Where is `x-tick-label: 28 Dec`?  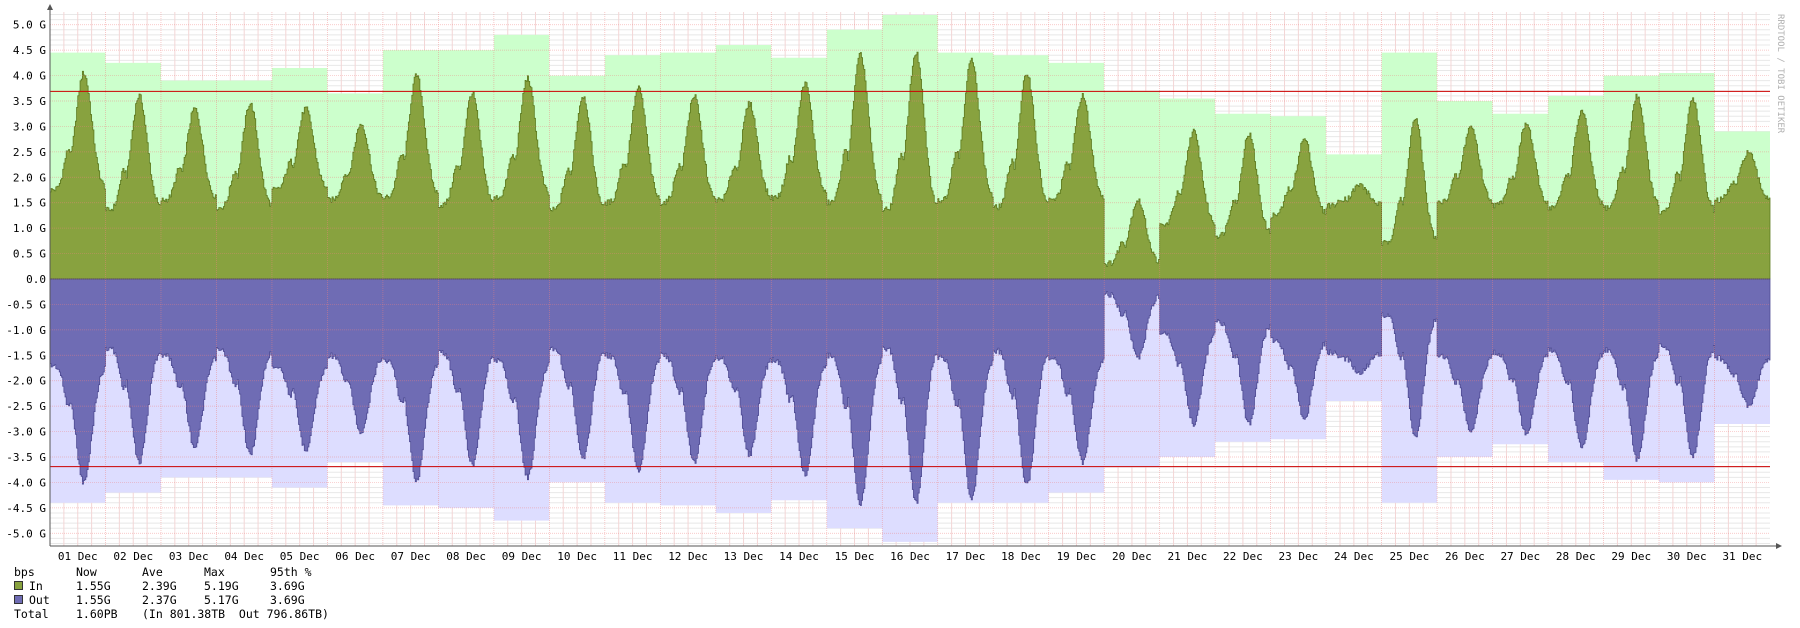
x-tick-label: 28 Dec is located at coordinates (1576, 555).